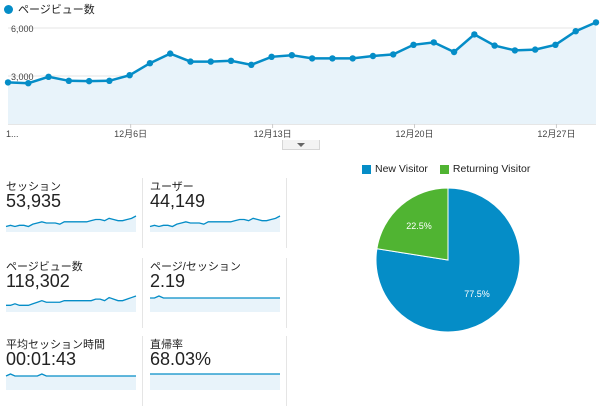 This screenshot has width=600, height=406. I want to click on metric-value: 2.19, so click(168, 281).